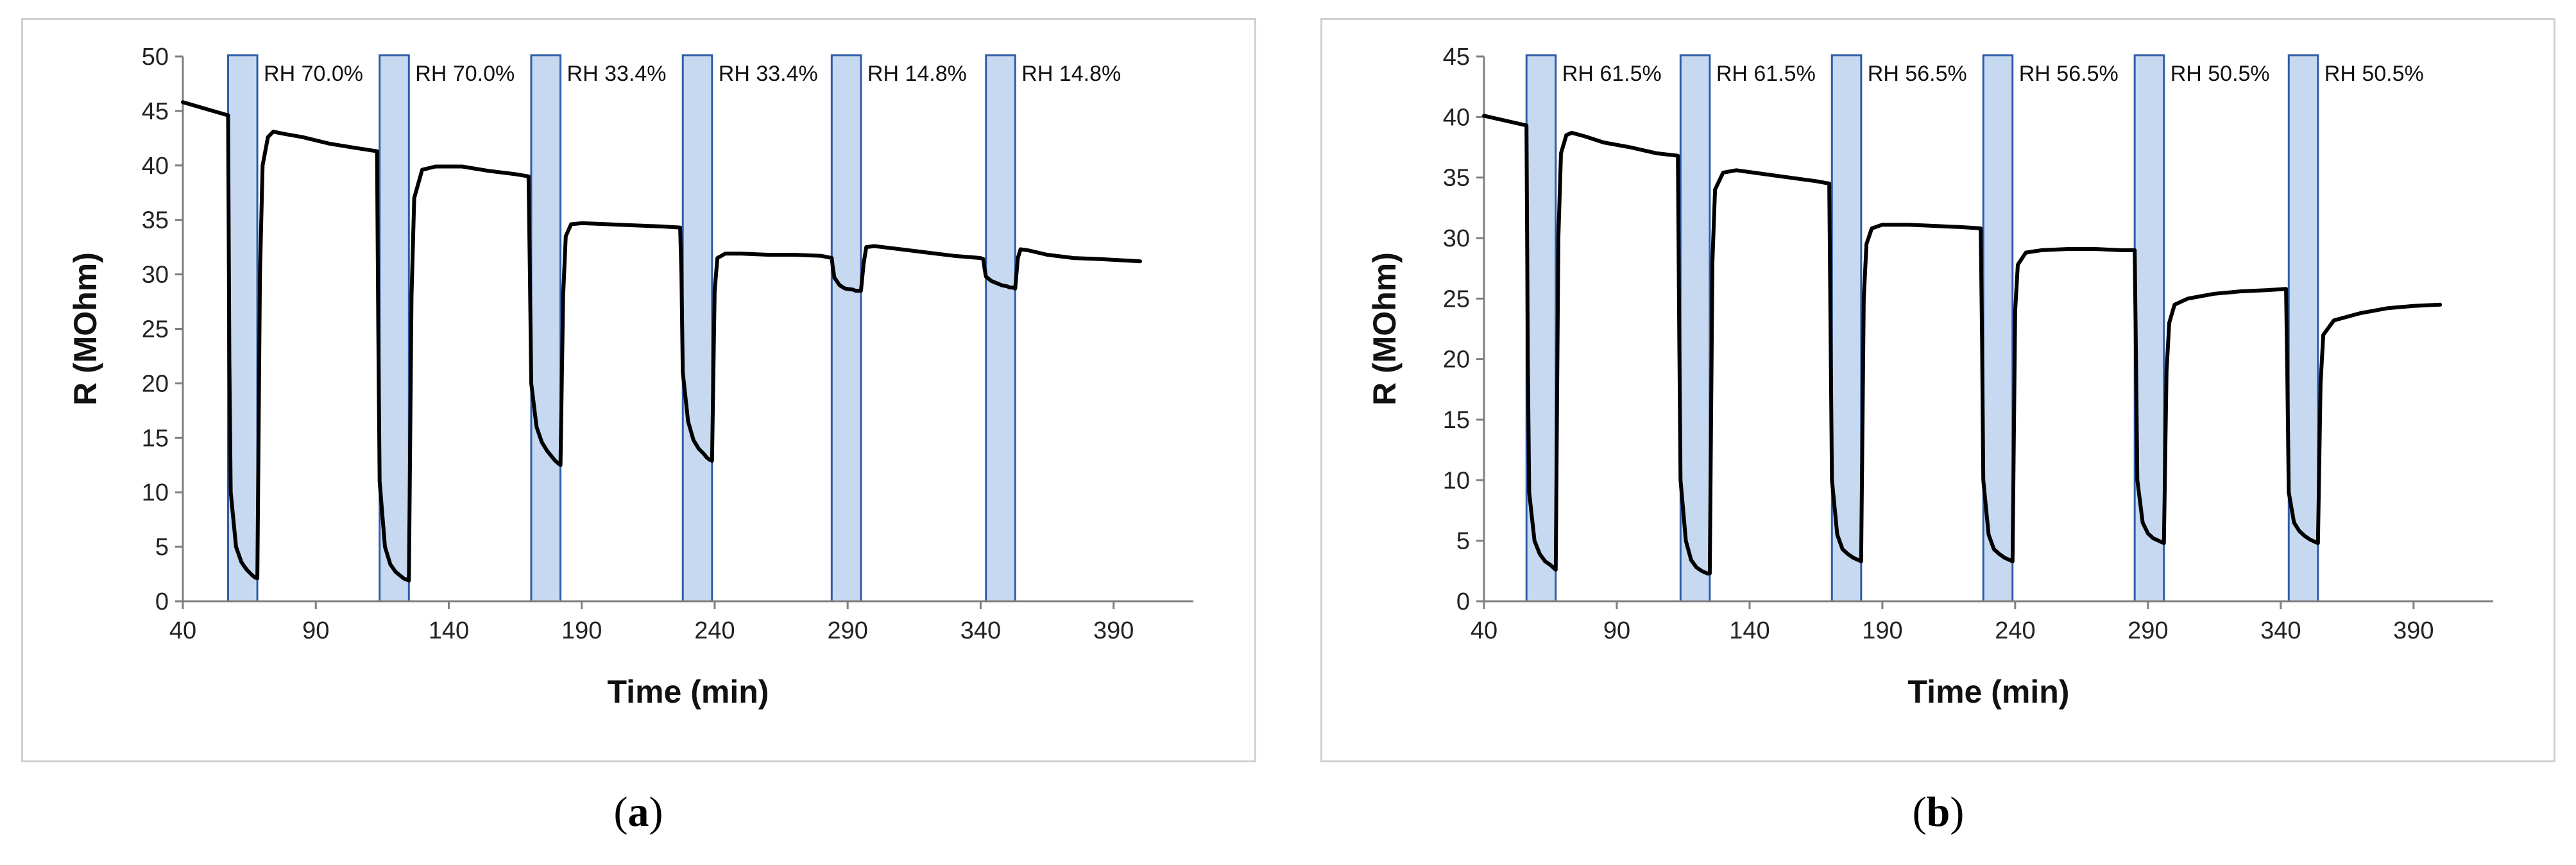  Describe the element at coordinates (155, 329) in the screenshot. I see `chart-a-y-tick-label: 25` at that location.